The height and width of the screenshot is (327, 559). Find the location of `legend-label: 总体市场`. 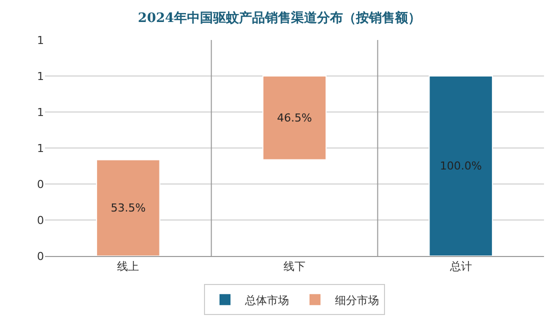

legend-label: 总体市场 is located at coordinates (266, 300).